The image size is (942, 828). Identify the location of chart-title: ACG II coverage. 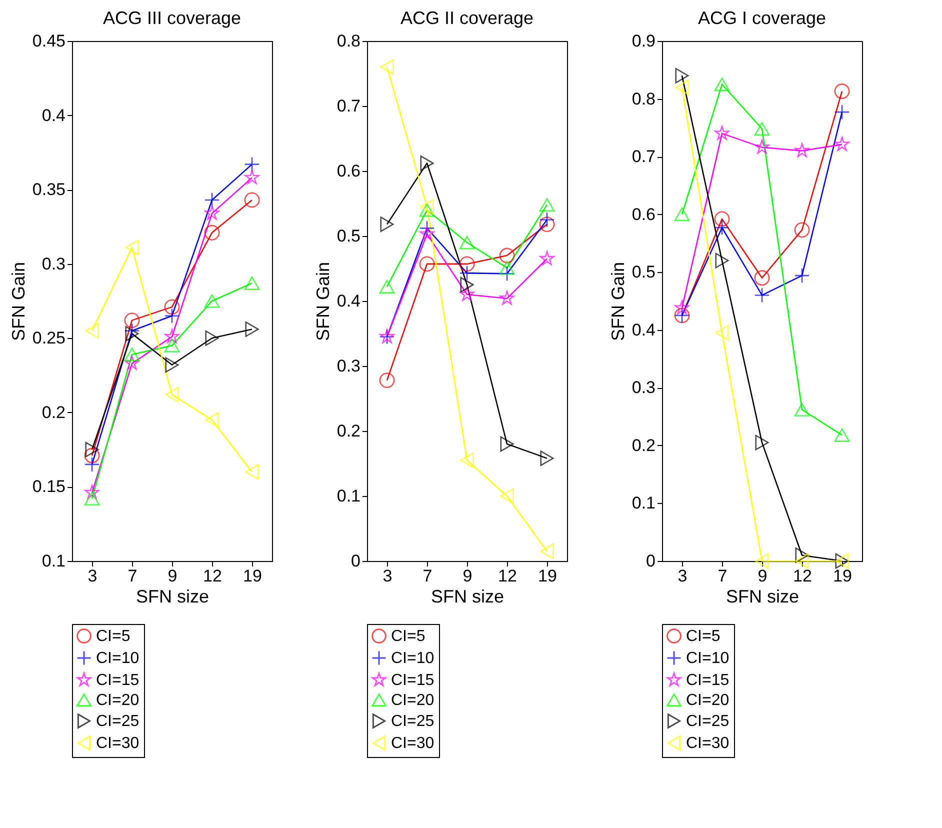
(467, 18).